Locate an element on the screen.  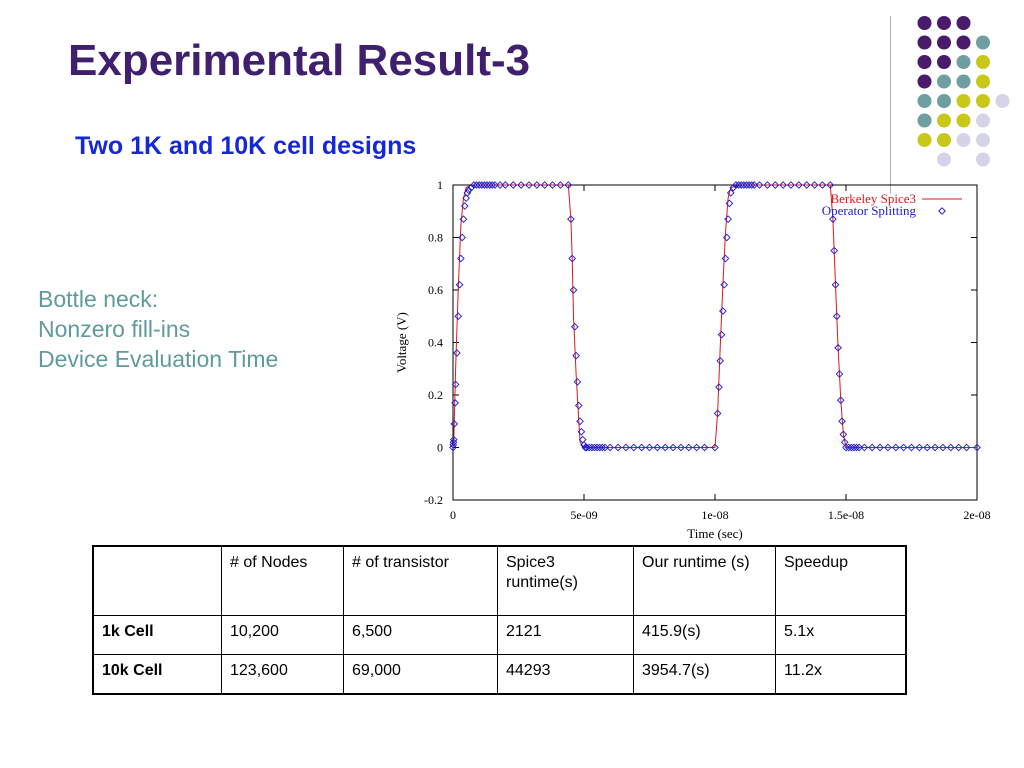
x-tick-label: 2e-08 is located at coordinates (976, 515).